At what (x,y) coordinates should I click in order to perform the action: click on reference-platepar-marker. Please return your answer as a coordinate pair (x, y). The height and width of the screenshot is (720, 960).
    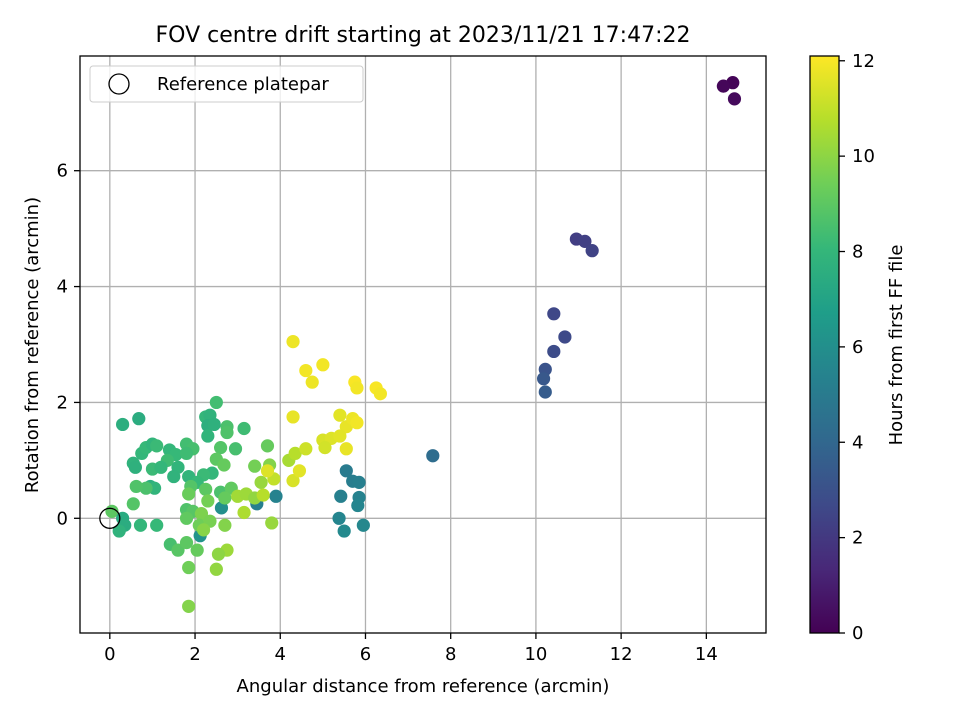
    Looking at the image, I should click on (110, 518).